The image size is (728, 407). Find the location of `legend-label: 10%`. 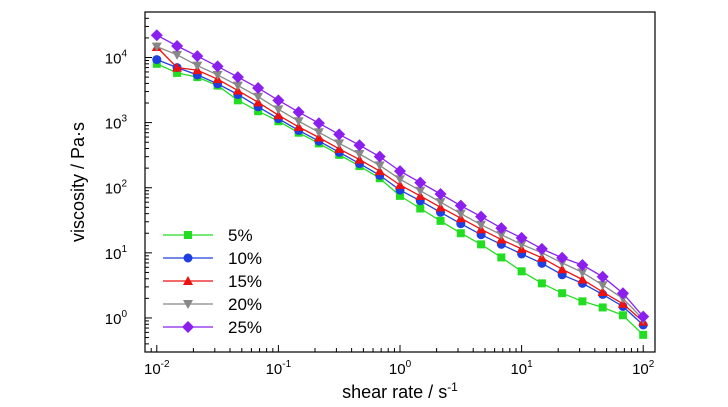

legend-label: 10% is located at coordinates (245, 258).